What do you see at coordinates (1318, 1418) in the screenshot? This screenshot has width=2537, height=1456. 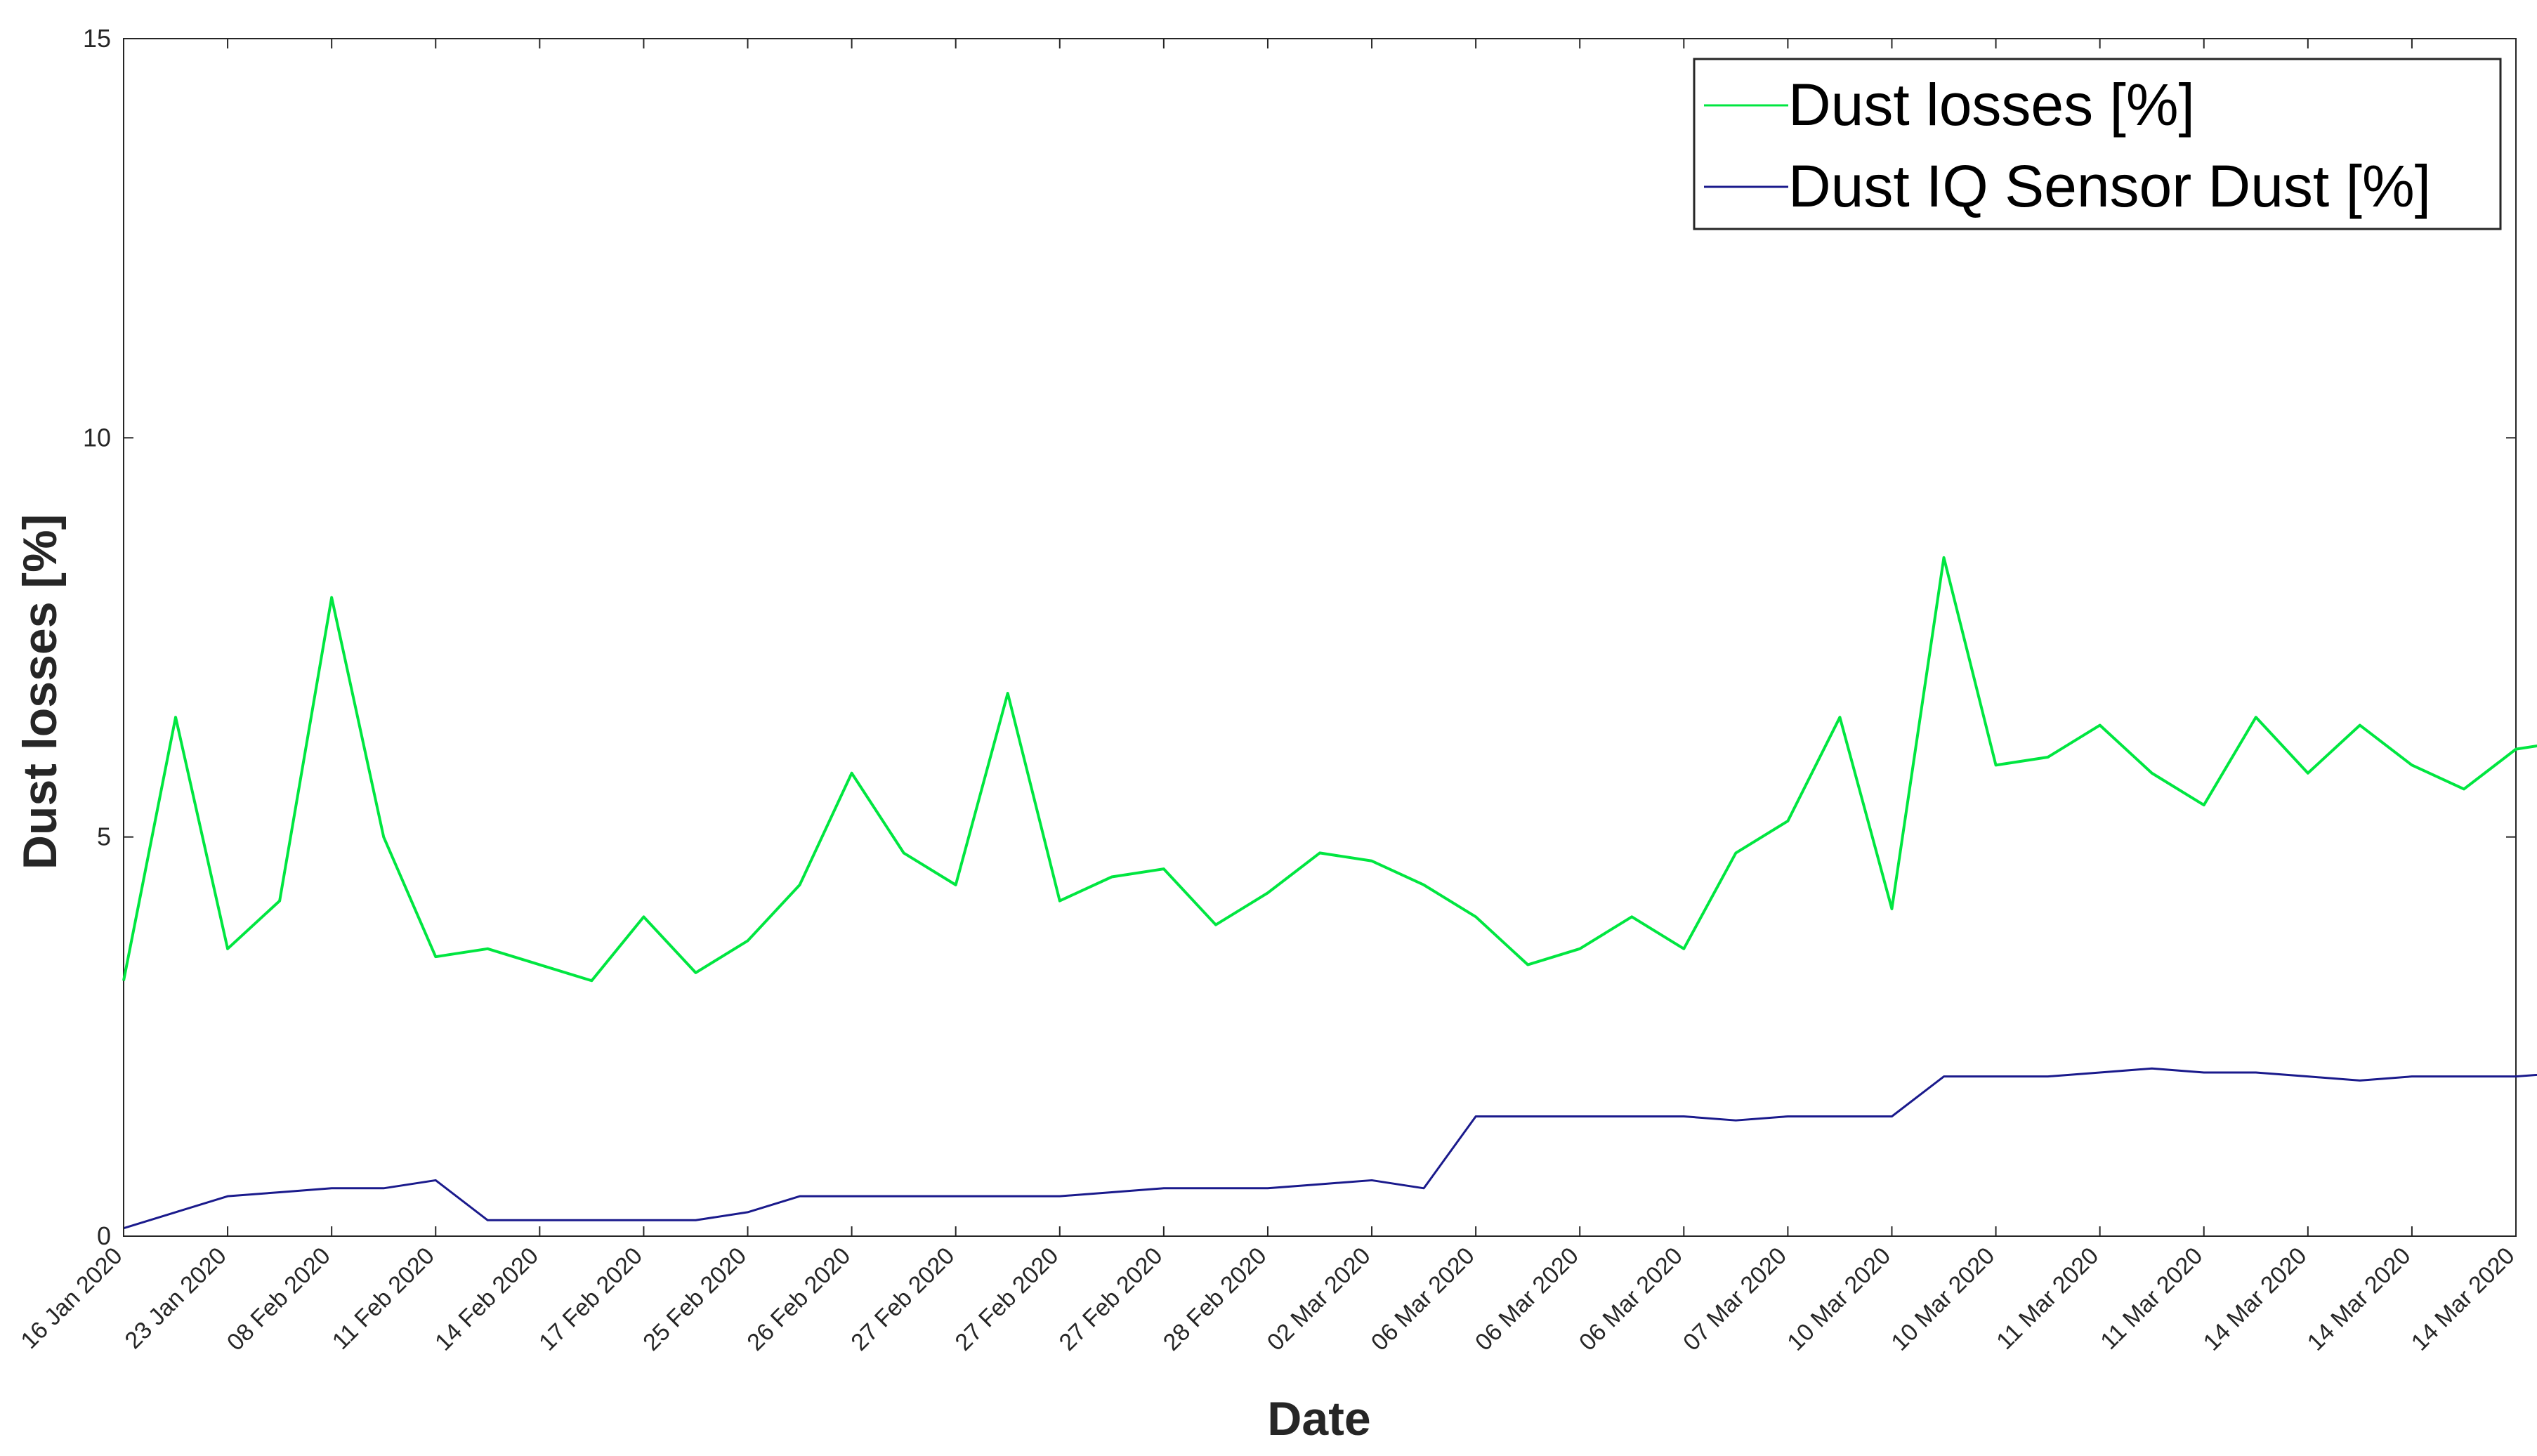 I see `x-axis-title: Date` at bounding box center [1318, 1418].